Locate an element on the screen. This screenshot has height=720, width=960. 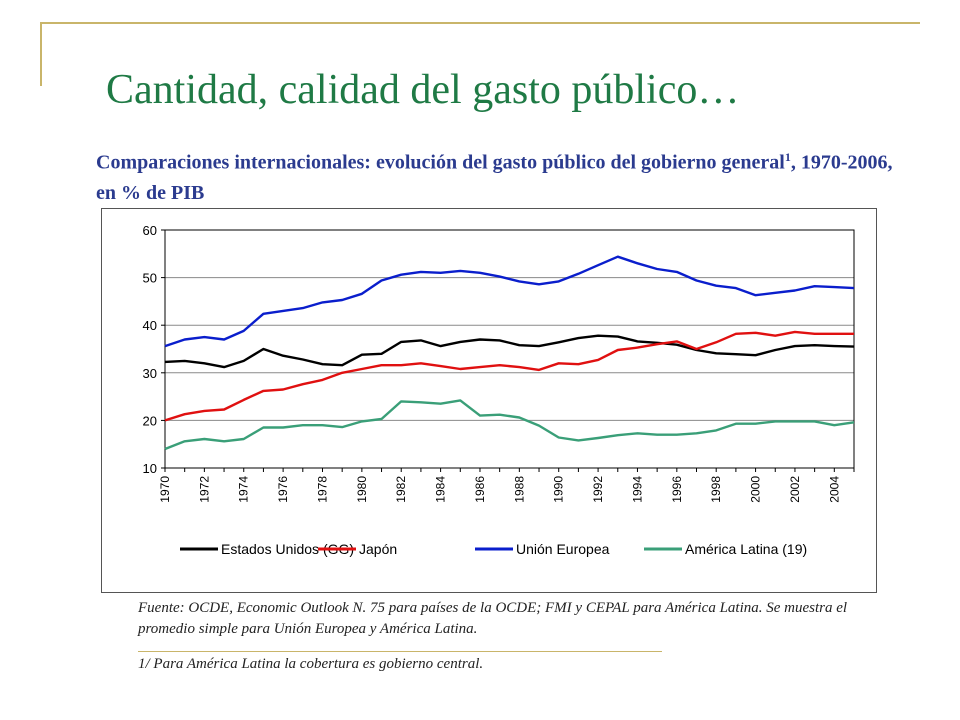
legend-label-0: Estados Unidos (GG) is located at coordinates (287, 549).